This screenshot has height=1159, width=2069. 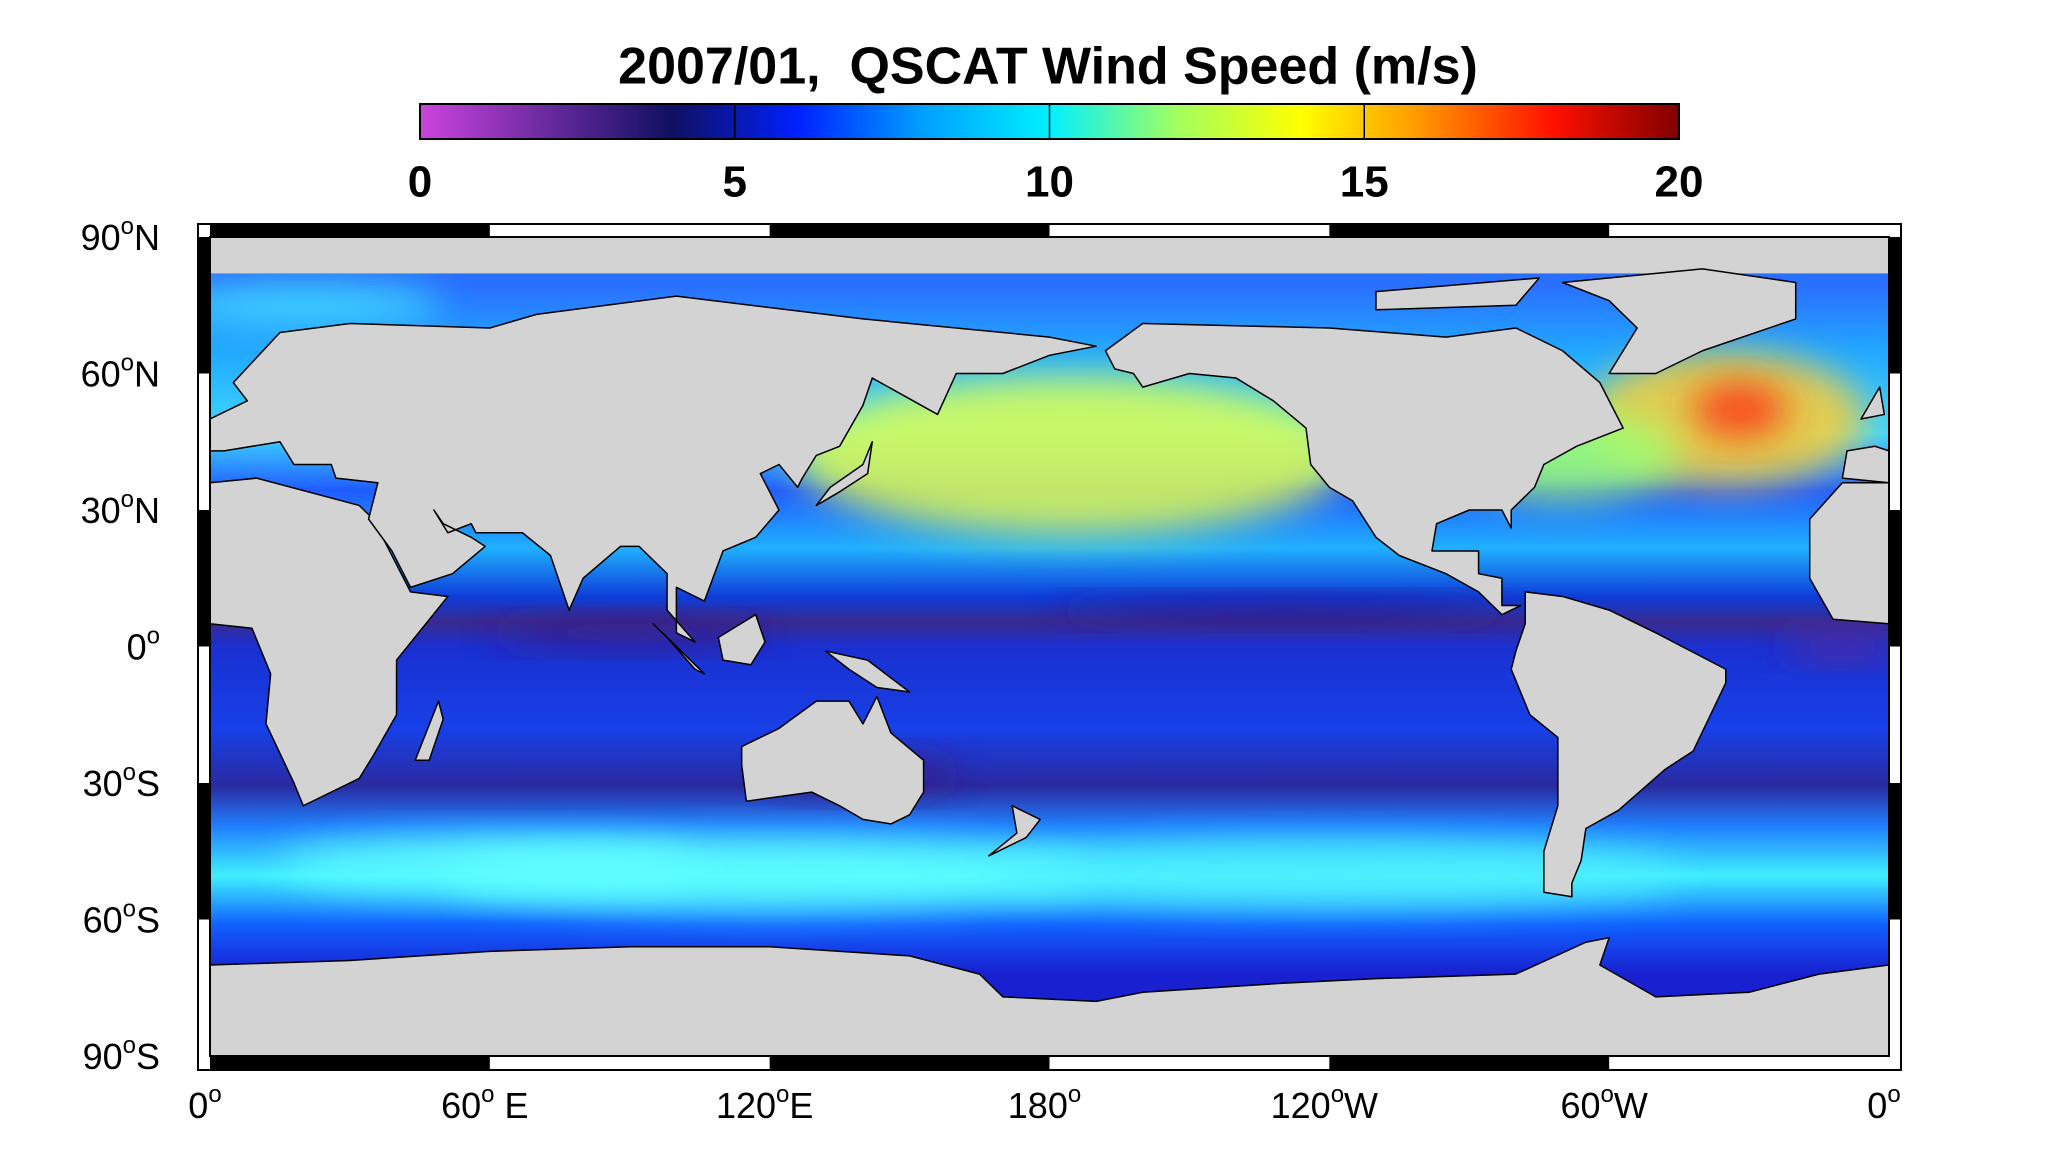 I want to click on lat-label: 0o, so click(x=143, y=645).